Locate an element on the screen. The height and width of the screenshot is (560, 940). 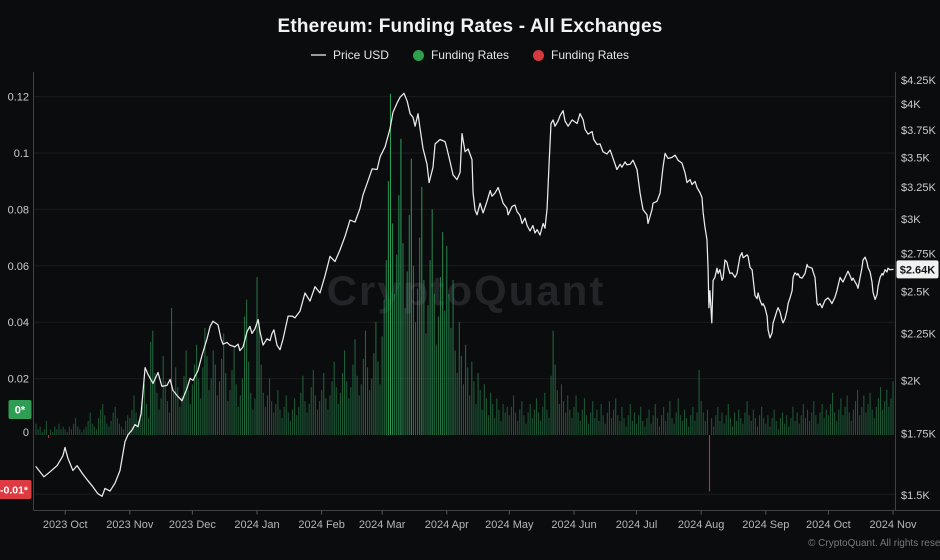
svg-text: 0.04 is located at coordinates (18, 323).